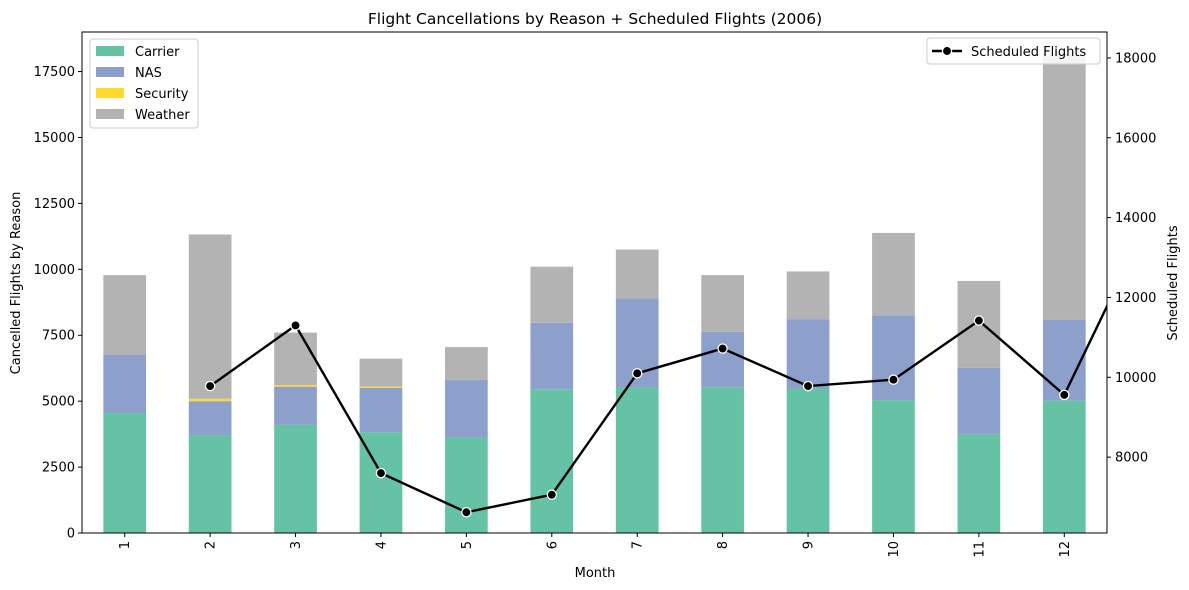 Image resolution: width=1189 pixels, height=590 pixels. What do you see at coordinates (1028, 52) in the screenshot?
I see `legend-label-scheduled-flights: Scheduled Flights` at bounding box center [1028, 52].